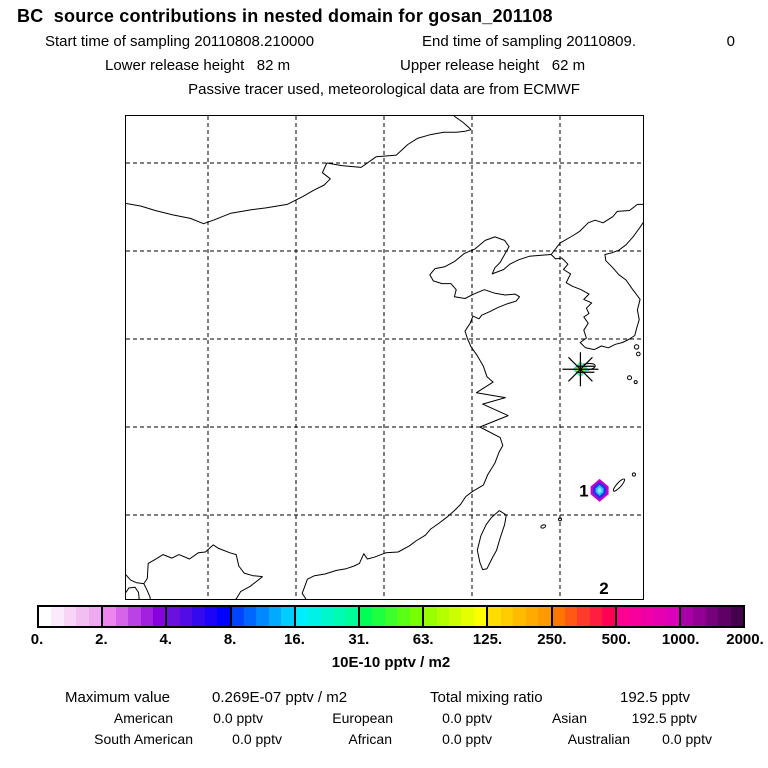  What do you see at coordinates (487, 639) in the screenshot?
I see `colorbar-tick-label: 125.` at bounding box center [487, 639].